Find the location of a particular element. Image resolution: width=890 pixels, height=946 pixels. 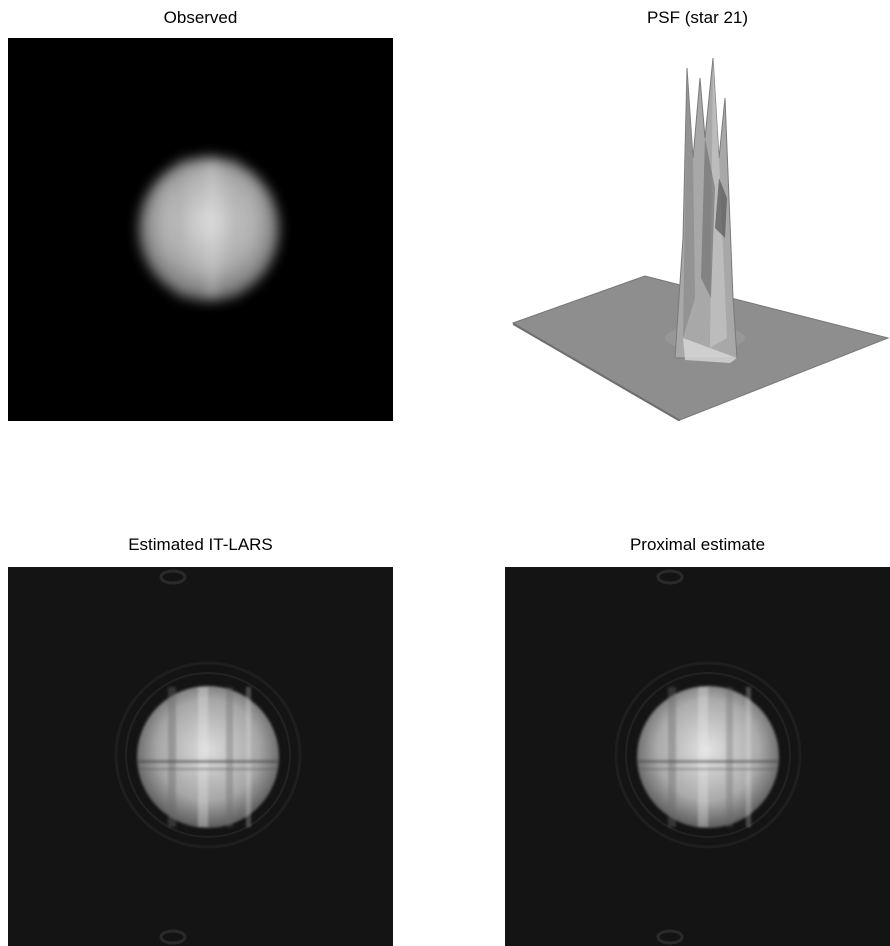

psf-title: PSF (star 21) is located at coordinates (697, 17).